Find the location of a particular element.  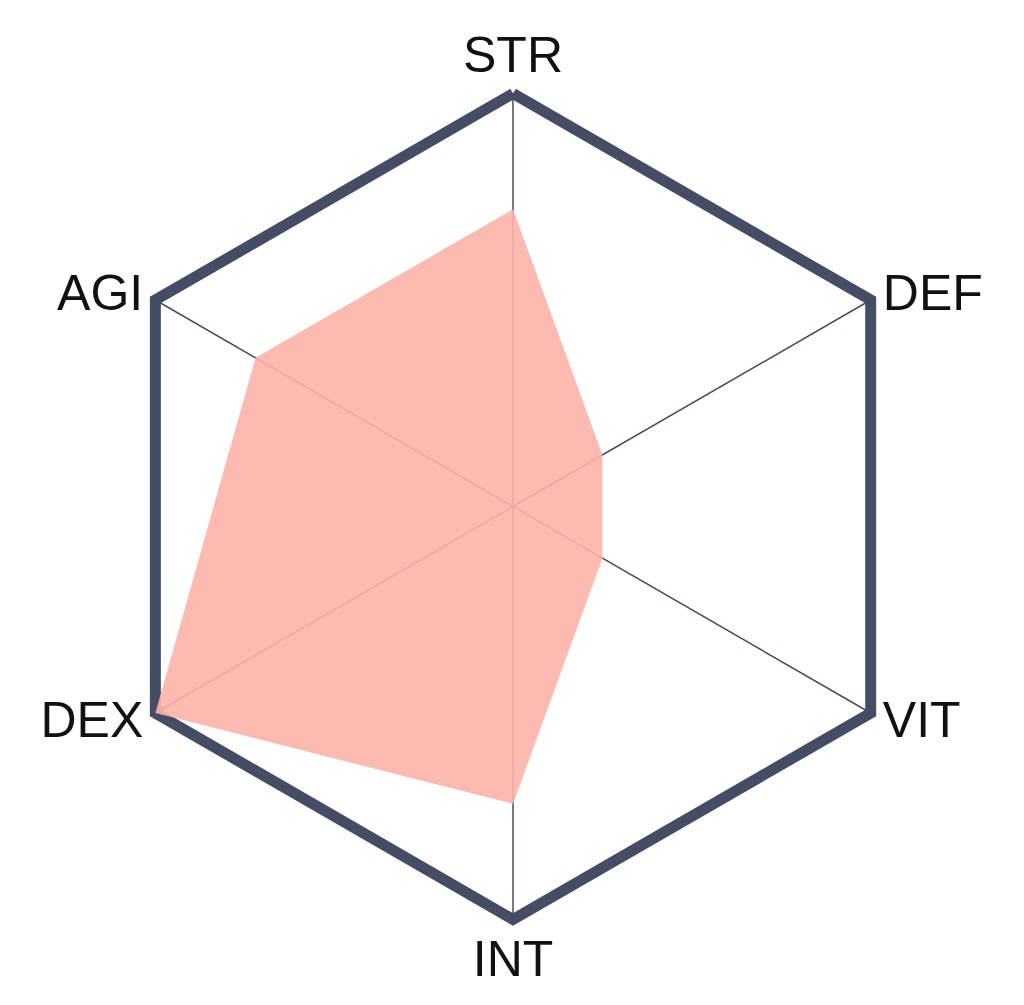

spoke-label: INT is located at coordinates (513, 958).